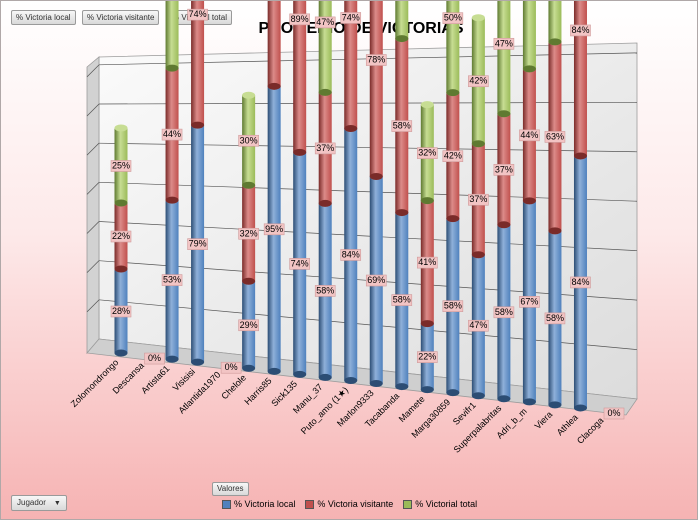  What do you see at coordinates (121, 311) in the screenshot?
I see `svg-text: 28%` at bounding box center [121, 311].